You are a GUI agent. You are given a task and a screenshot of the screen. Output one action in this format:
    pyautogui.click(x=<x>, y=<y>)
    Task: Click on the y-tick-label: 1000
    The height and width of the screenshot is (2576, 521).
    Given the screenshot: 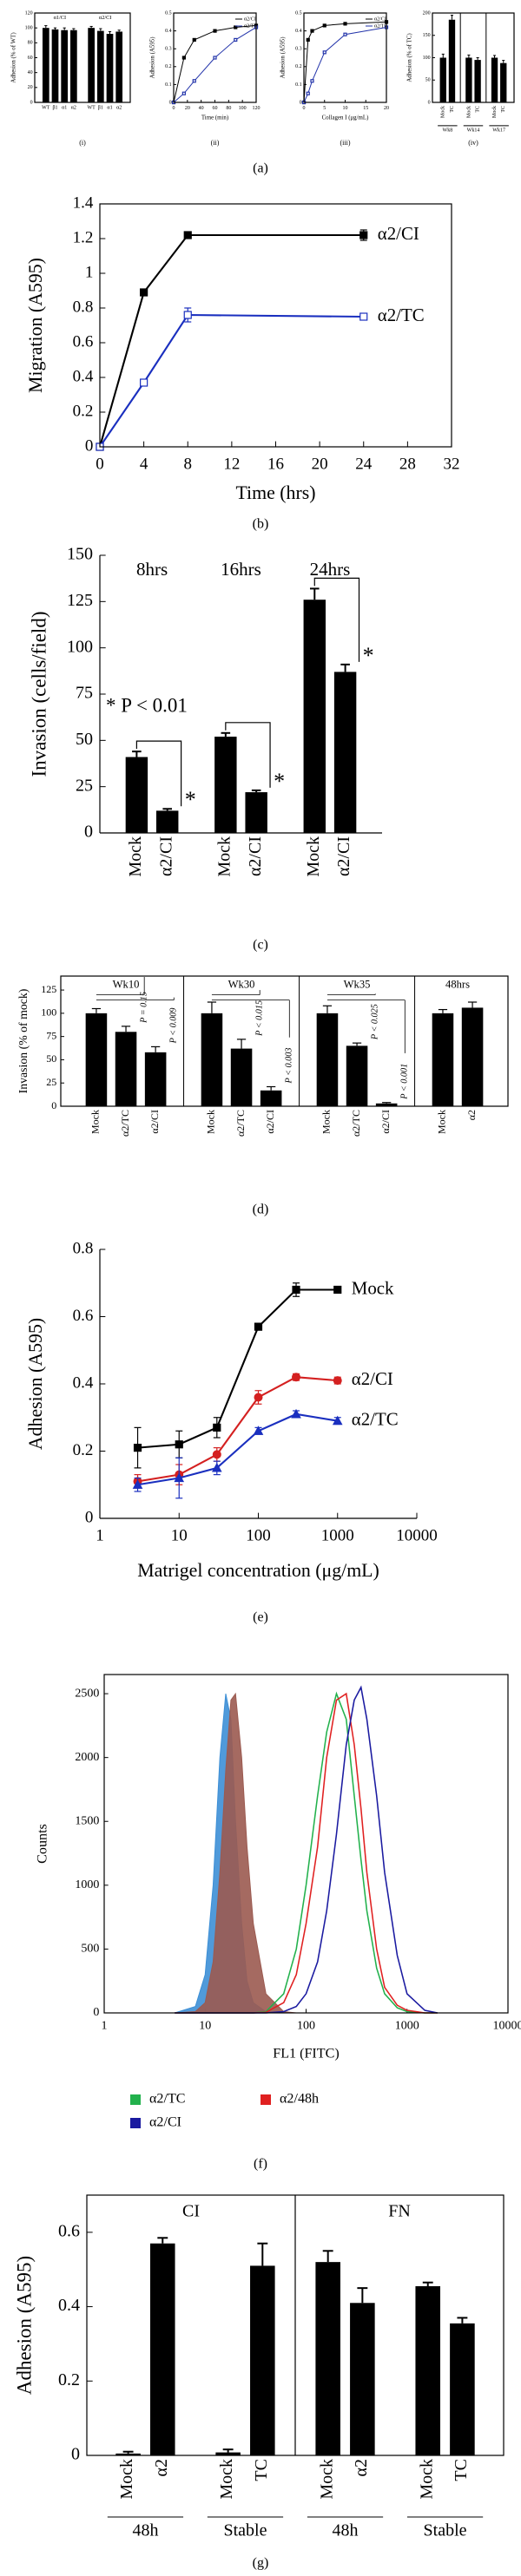 What is the action you would take?
    pyautogui.click(x=87, y=1884)
    